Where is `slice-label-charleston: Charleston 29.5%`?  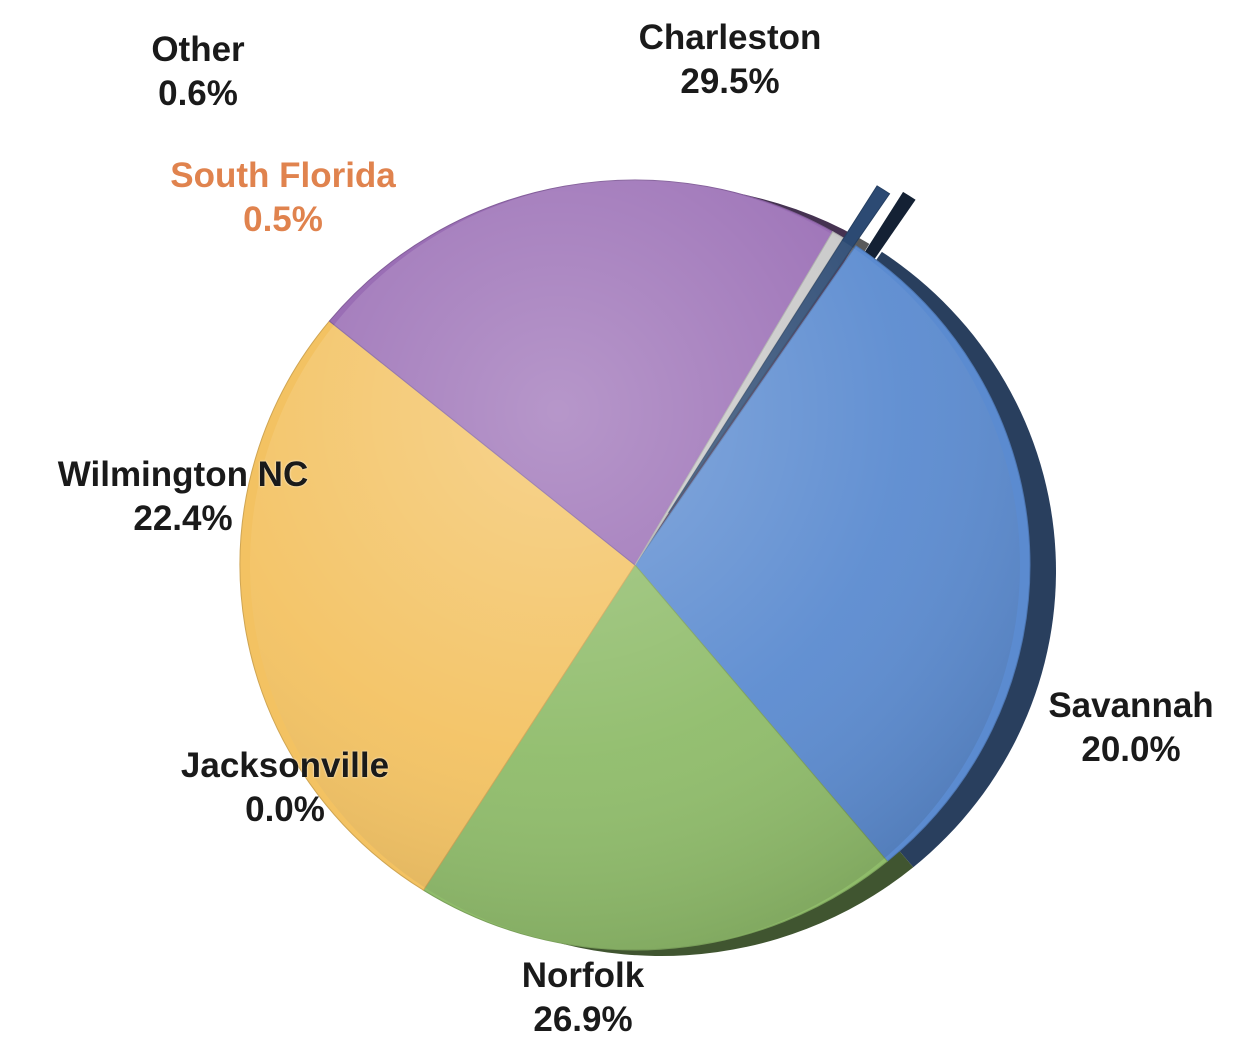
slice-label-charleston: Charleston 29.5% is located at coordinates (730, 60).